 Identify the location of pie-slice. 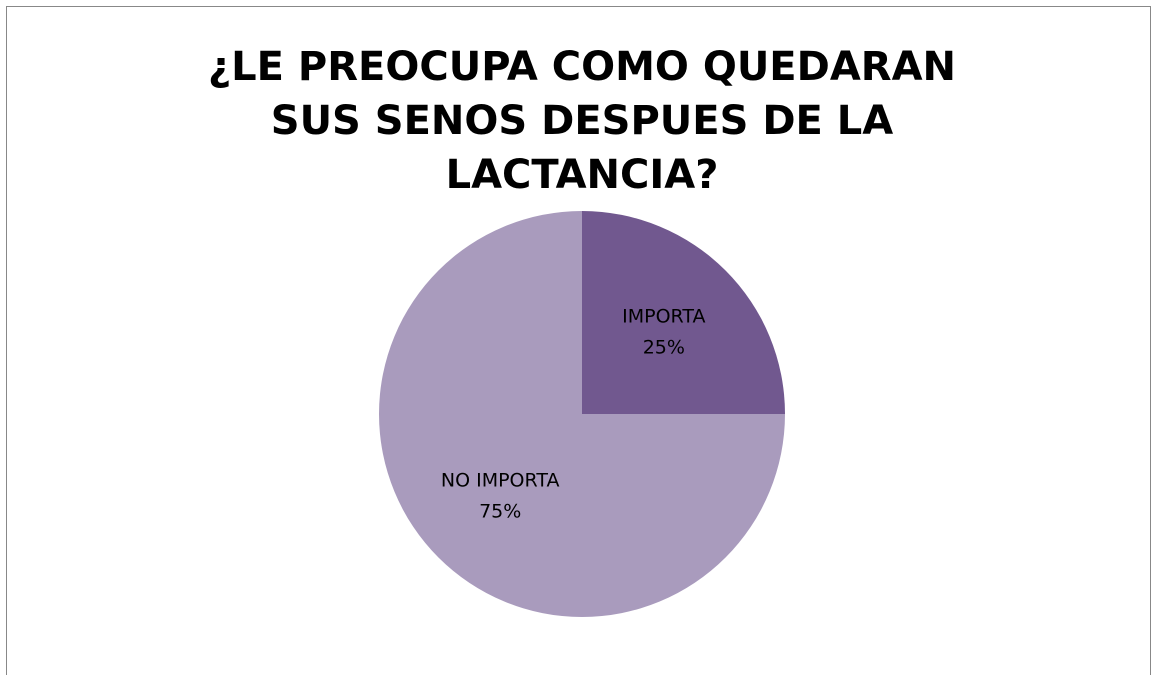
(683, 312).